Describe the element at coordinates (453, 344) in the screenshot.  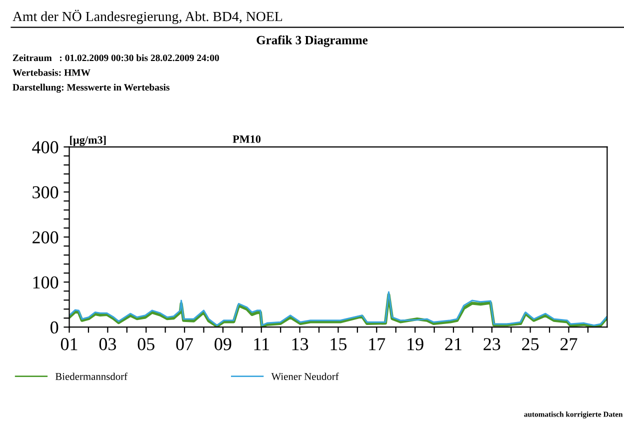
I see `x-tick-label: 21` at that location.